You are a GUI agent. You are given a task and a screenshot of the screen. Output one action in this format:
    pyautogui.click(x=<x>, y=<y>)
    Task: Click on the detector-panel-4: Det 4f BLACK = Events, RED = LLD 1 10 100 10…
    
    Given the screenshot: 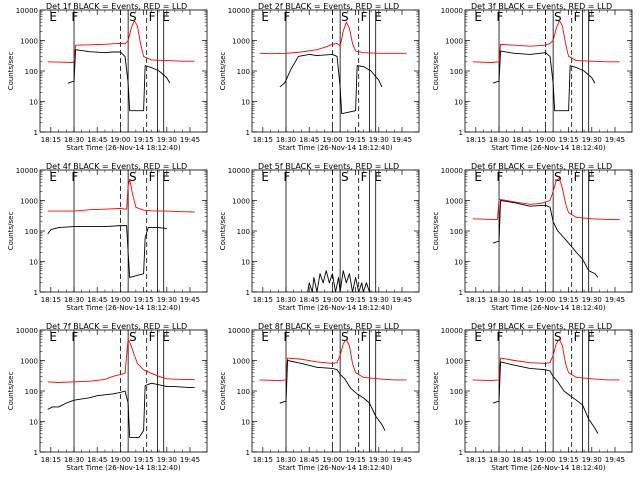 What is the action you would take?
    pyautogui.click(x=107, y=237)
    